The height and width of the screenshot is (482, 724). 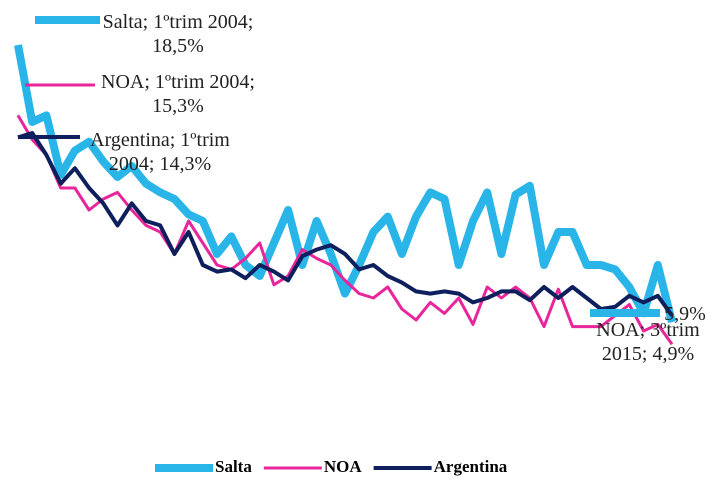 I want to click on data-label: NOA; 3ºtrim 2015; 4,9%, so click(x=648, y=342).